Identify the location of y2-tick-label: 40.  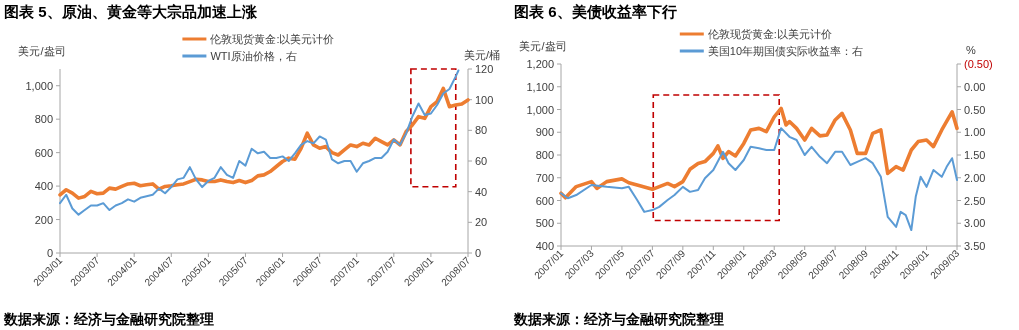
(481, 191).